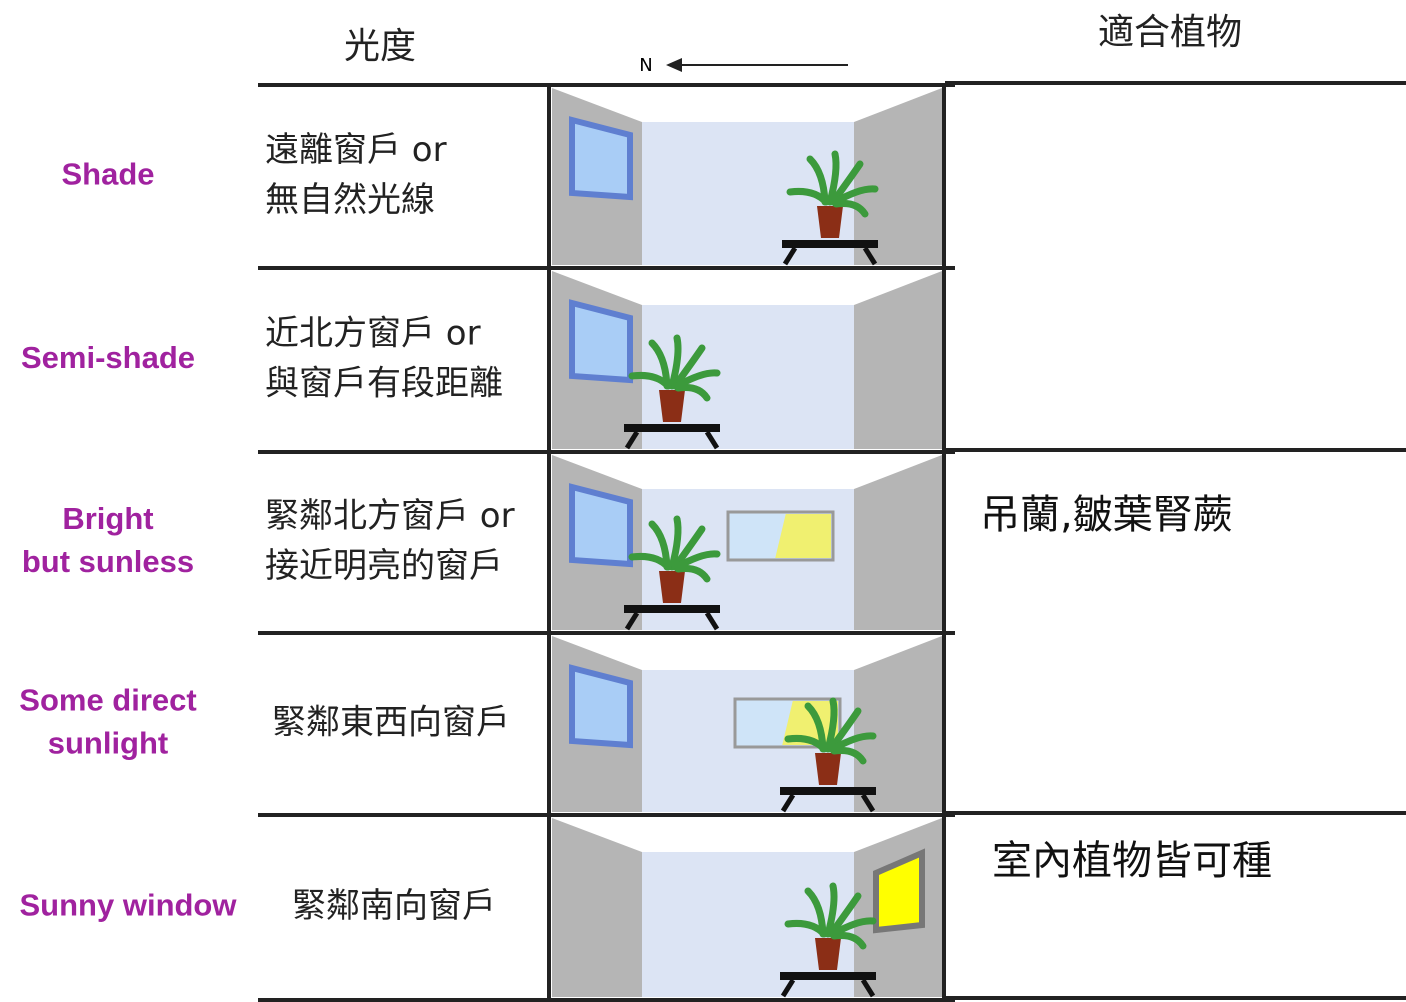 This screenshot has width=1406, height=1002. What do you see at coordinates (394, 906) in the screenshot?
I see `light-description: 緊鄰南向窗戶` at bounding box center [394, 906].